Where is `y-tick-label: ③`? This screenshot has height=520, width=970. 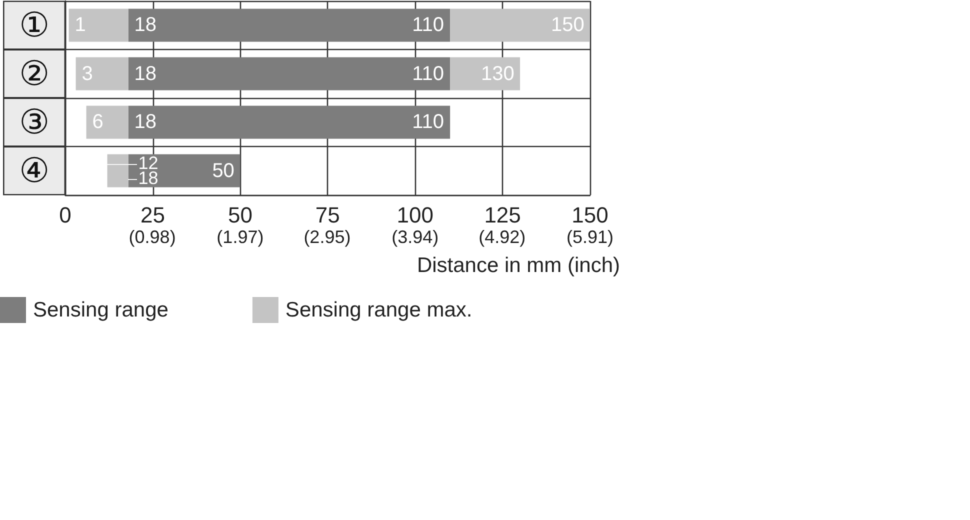 y-tick-label: ③ is located at coordinates (34, 122).